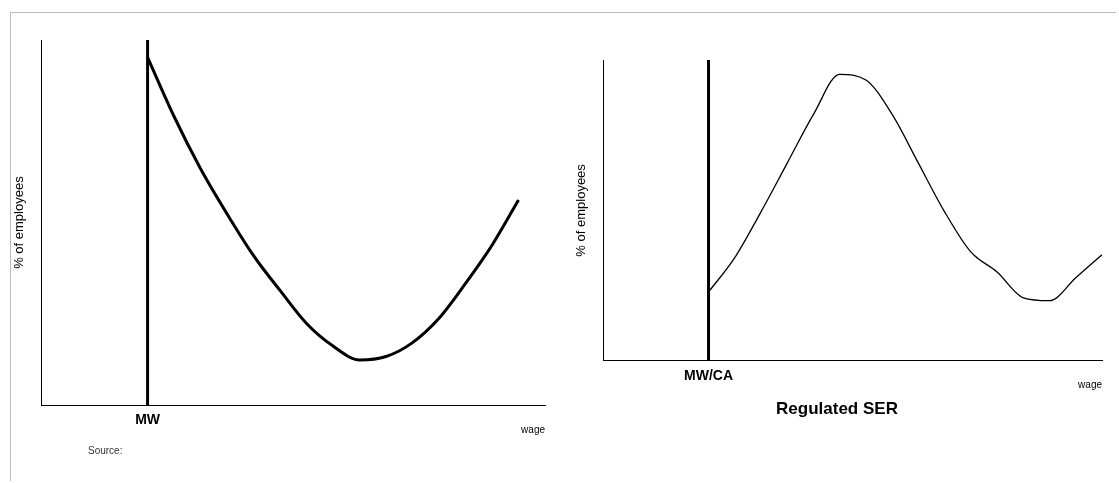  Describe the element at coordinates (105, 450) in the screenshot. I see `source-note: Source:` at that location.